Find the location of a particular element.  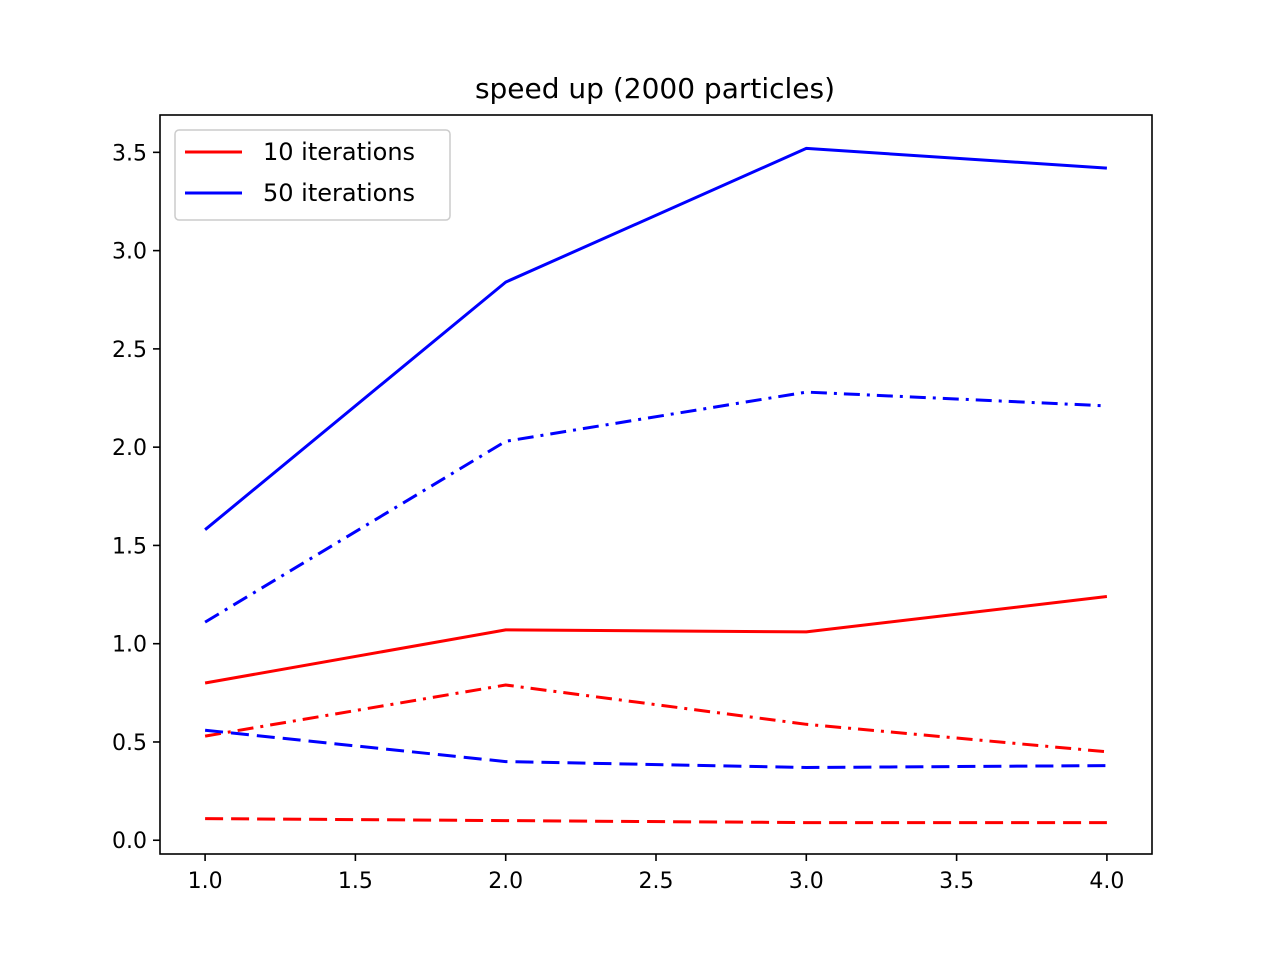

y-tick-label: 3.0 is located at coordinates (129, 252).